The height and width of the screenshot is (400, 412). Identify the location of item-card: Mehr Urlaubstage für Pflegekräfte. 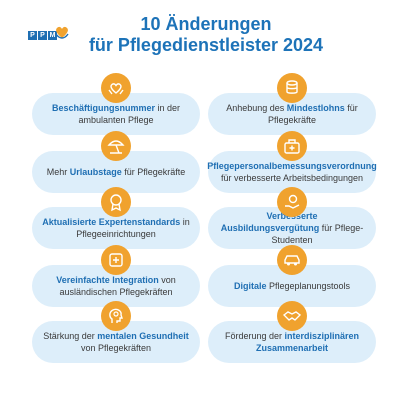
(116, 172).